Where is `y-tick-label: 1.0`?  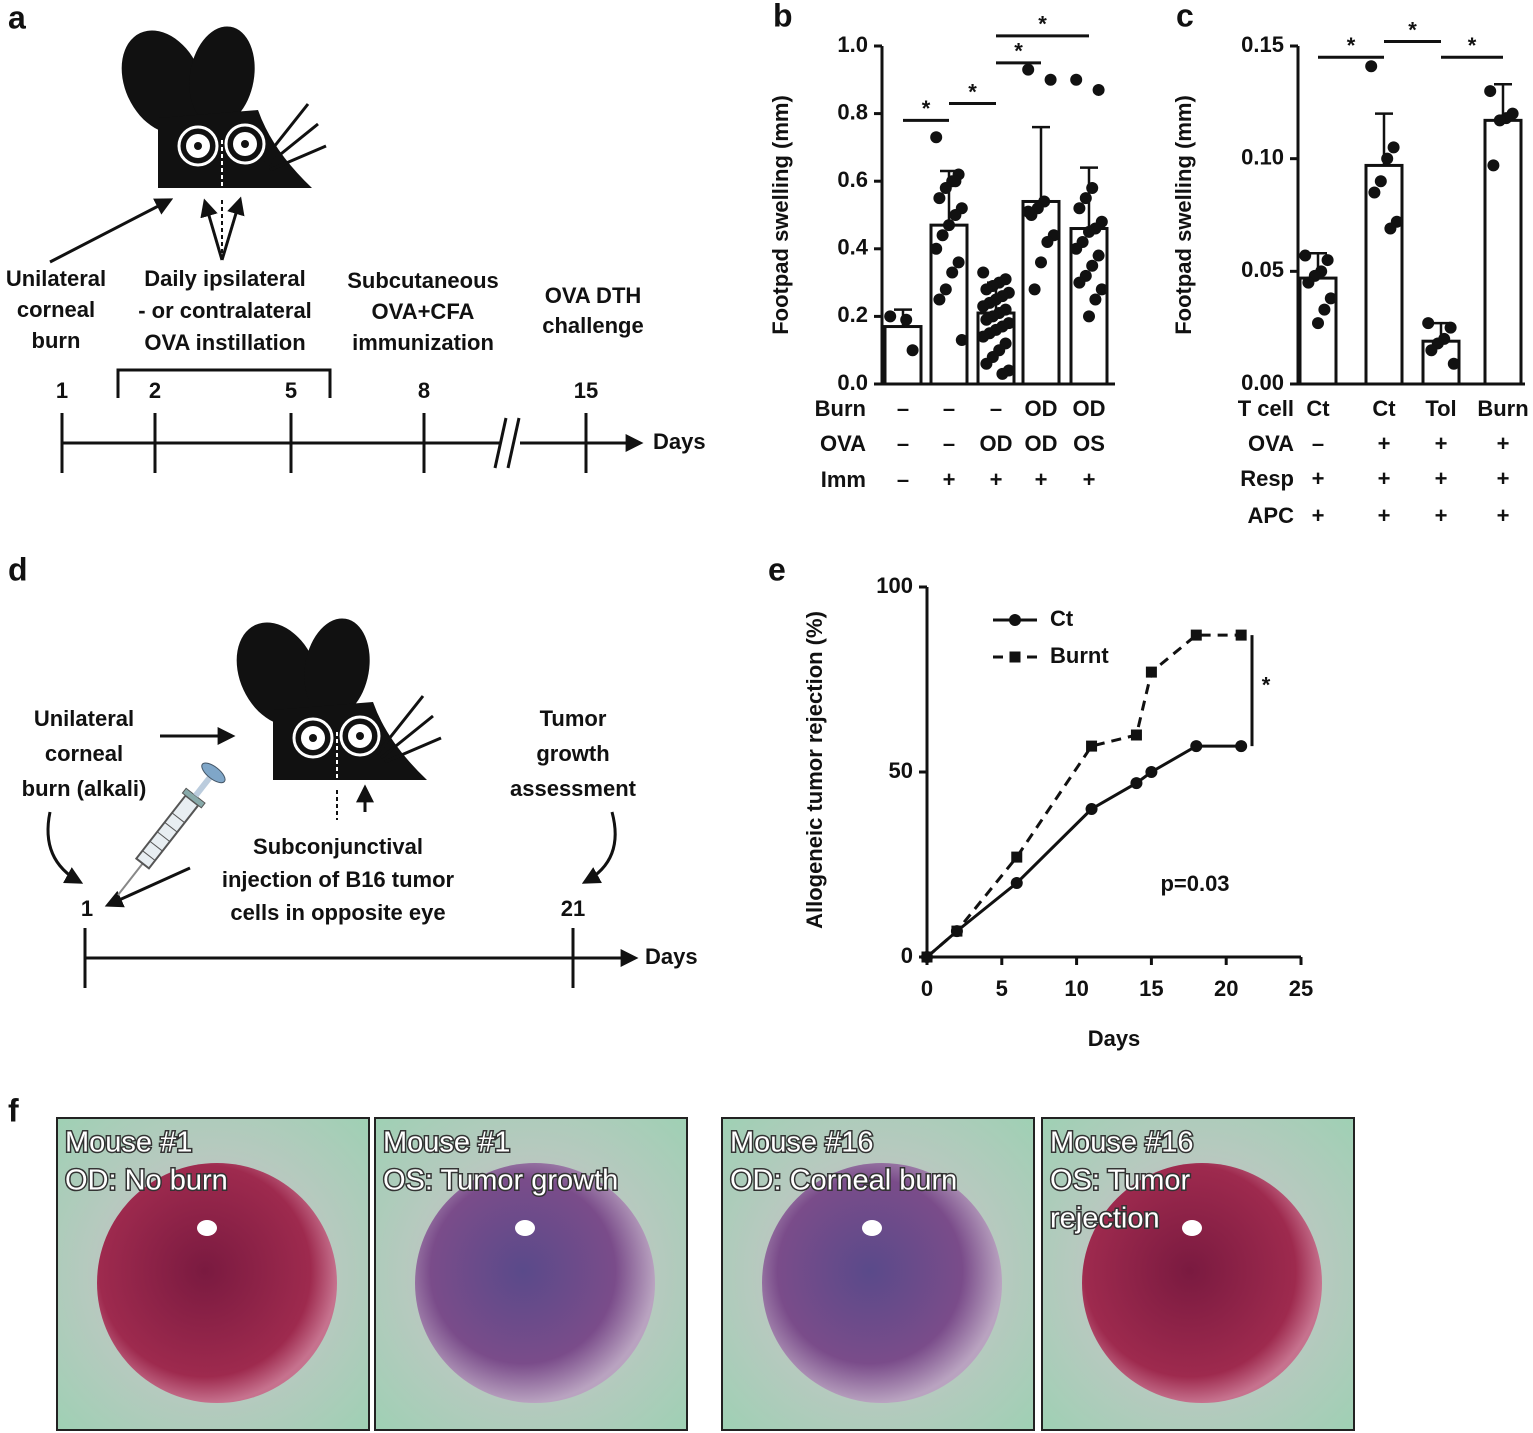 y-tick-label: 1.0 is located at coordinates (852, 44).